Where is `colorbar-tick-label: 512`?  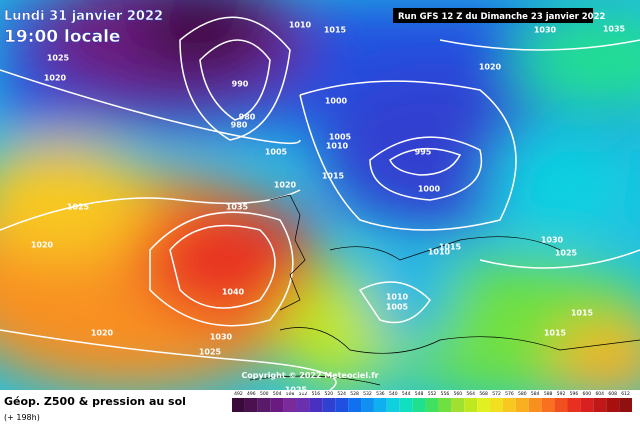
colorbar-tick-label: 512 is located at coordinates (303, 394).